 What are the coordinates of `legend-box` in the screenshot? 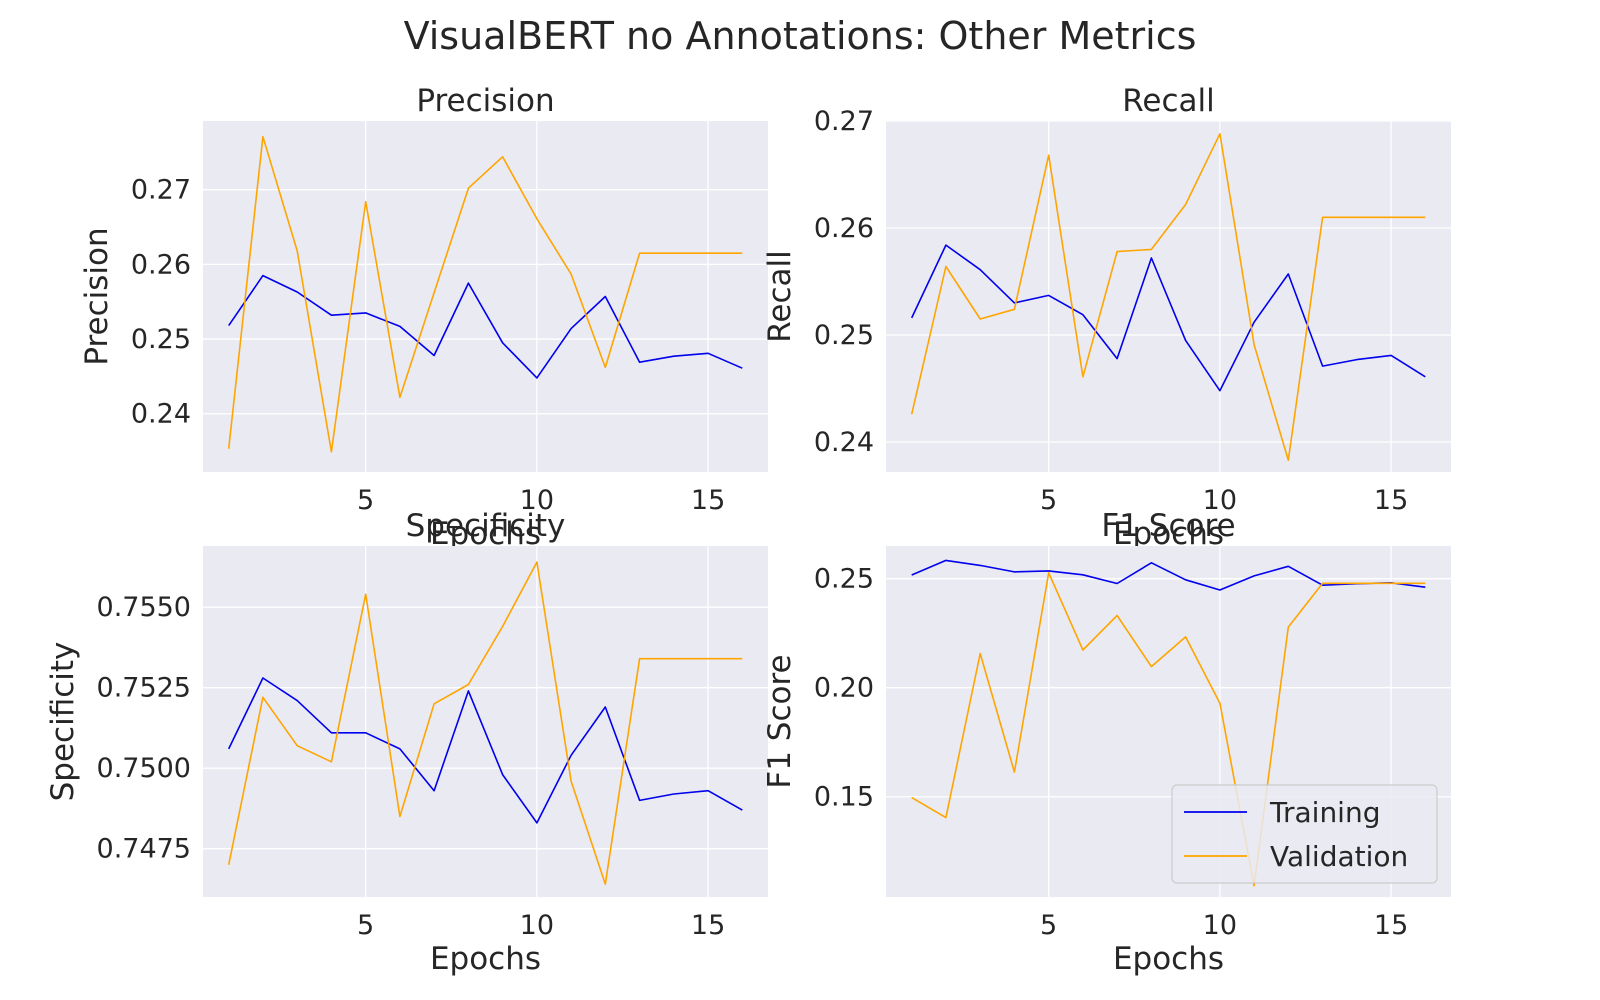 It's located at (1304, 834).